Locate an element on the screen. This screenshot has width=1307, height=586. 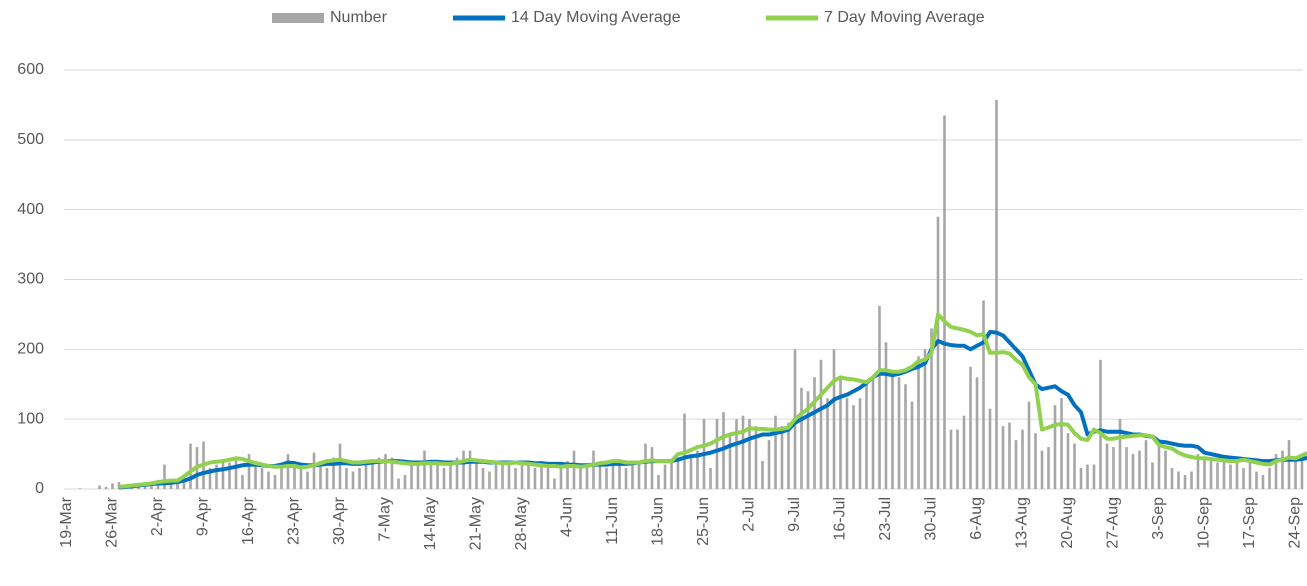
legend-label: 7 Day Moving Average is located at coordinates (904, 17).